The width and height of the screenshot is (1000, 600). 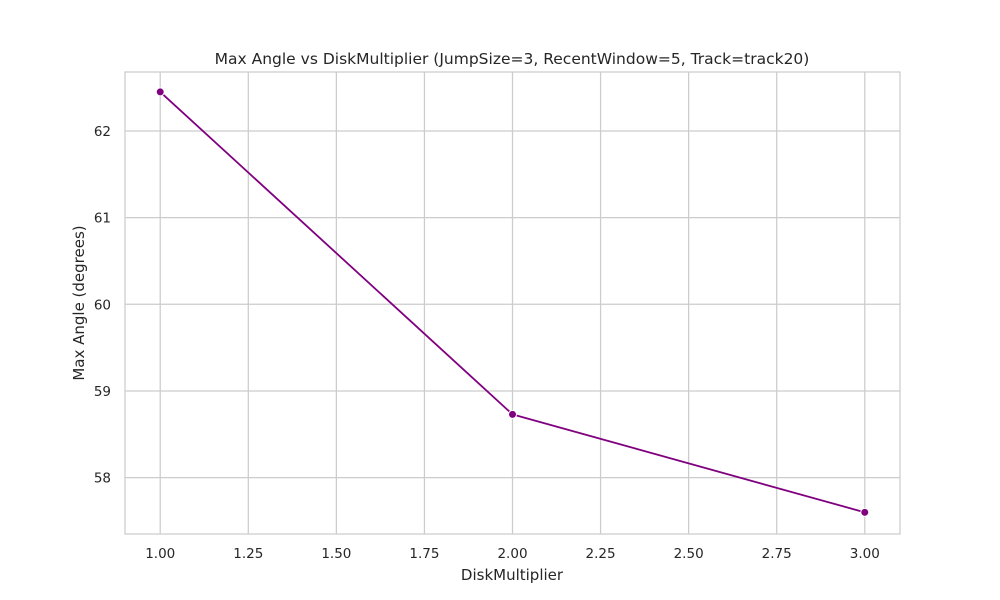 I want to click on x-tick-label: 1.75, so click(x=424, y=554).